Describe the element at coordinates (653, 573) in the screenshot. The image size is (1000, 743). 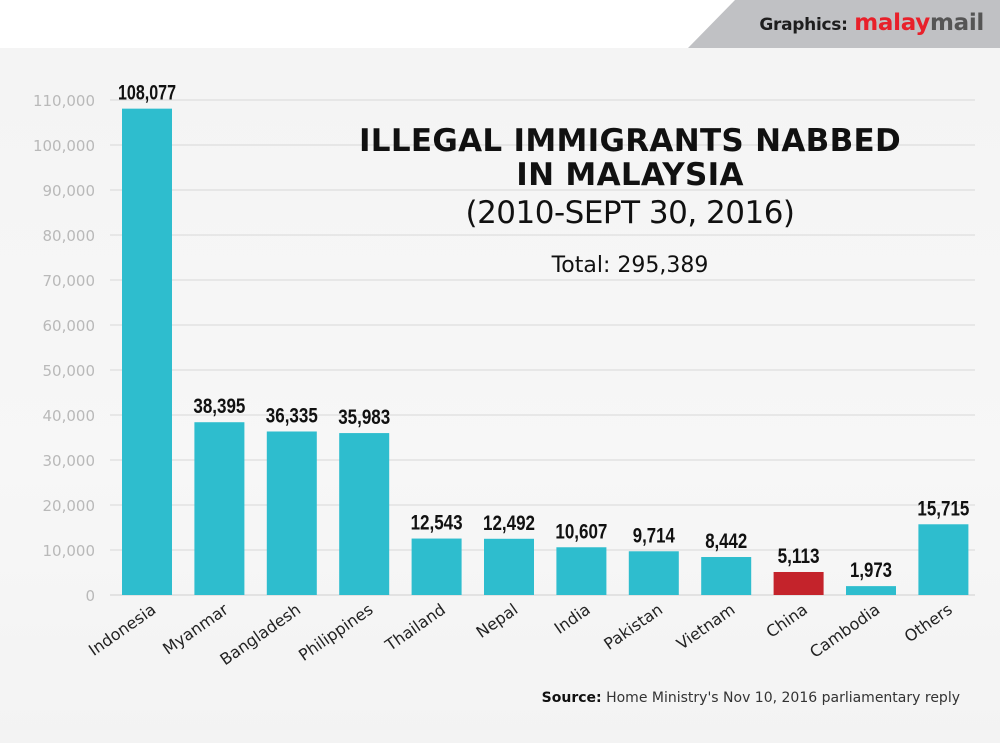
I see `bar-pakistan` at that location.